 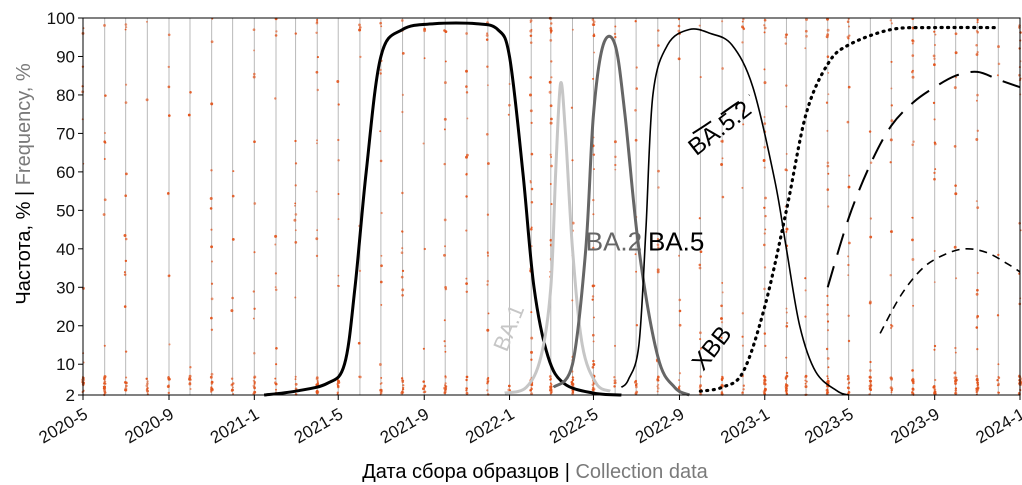 I want to click on annotation-xbb: XBB, so click(x=712, y=348).